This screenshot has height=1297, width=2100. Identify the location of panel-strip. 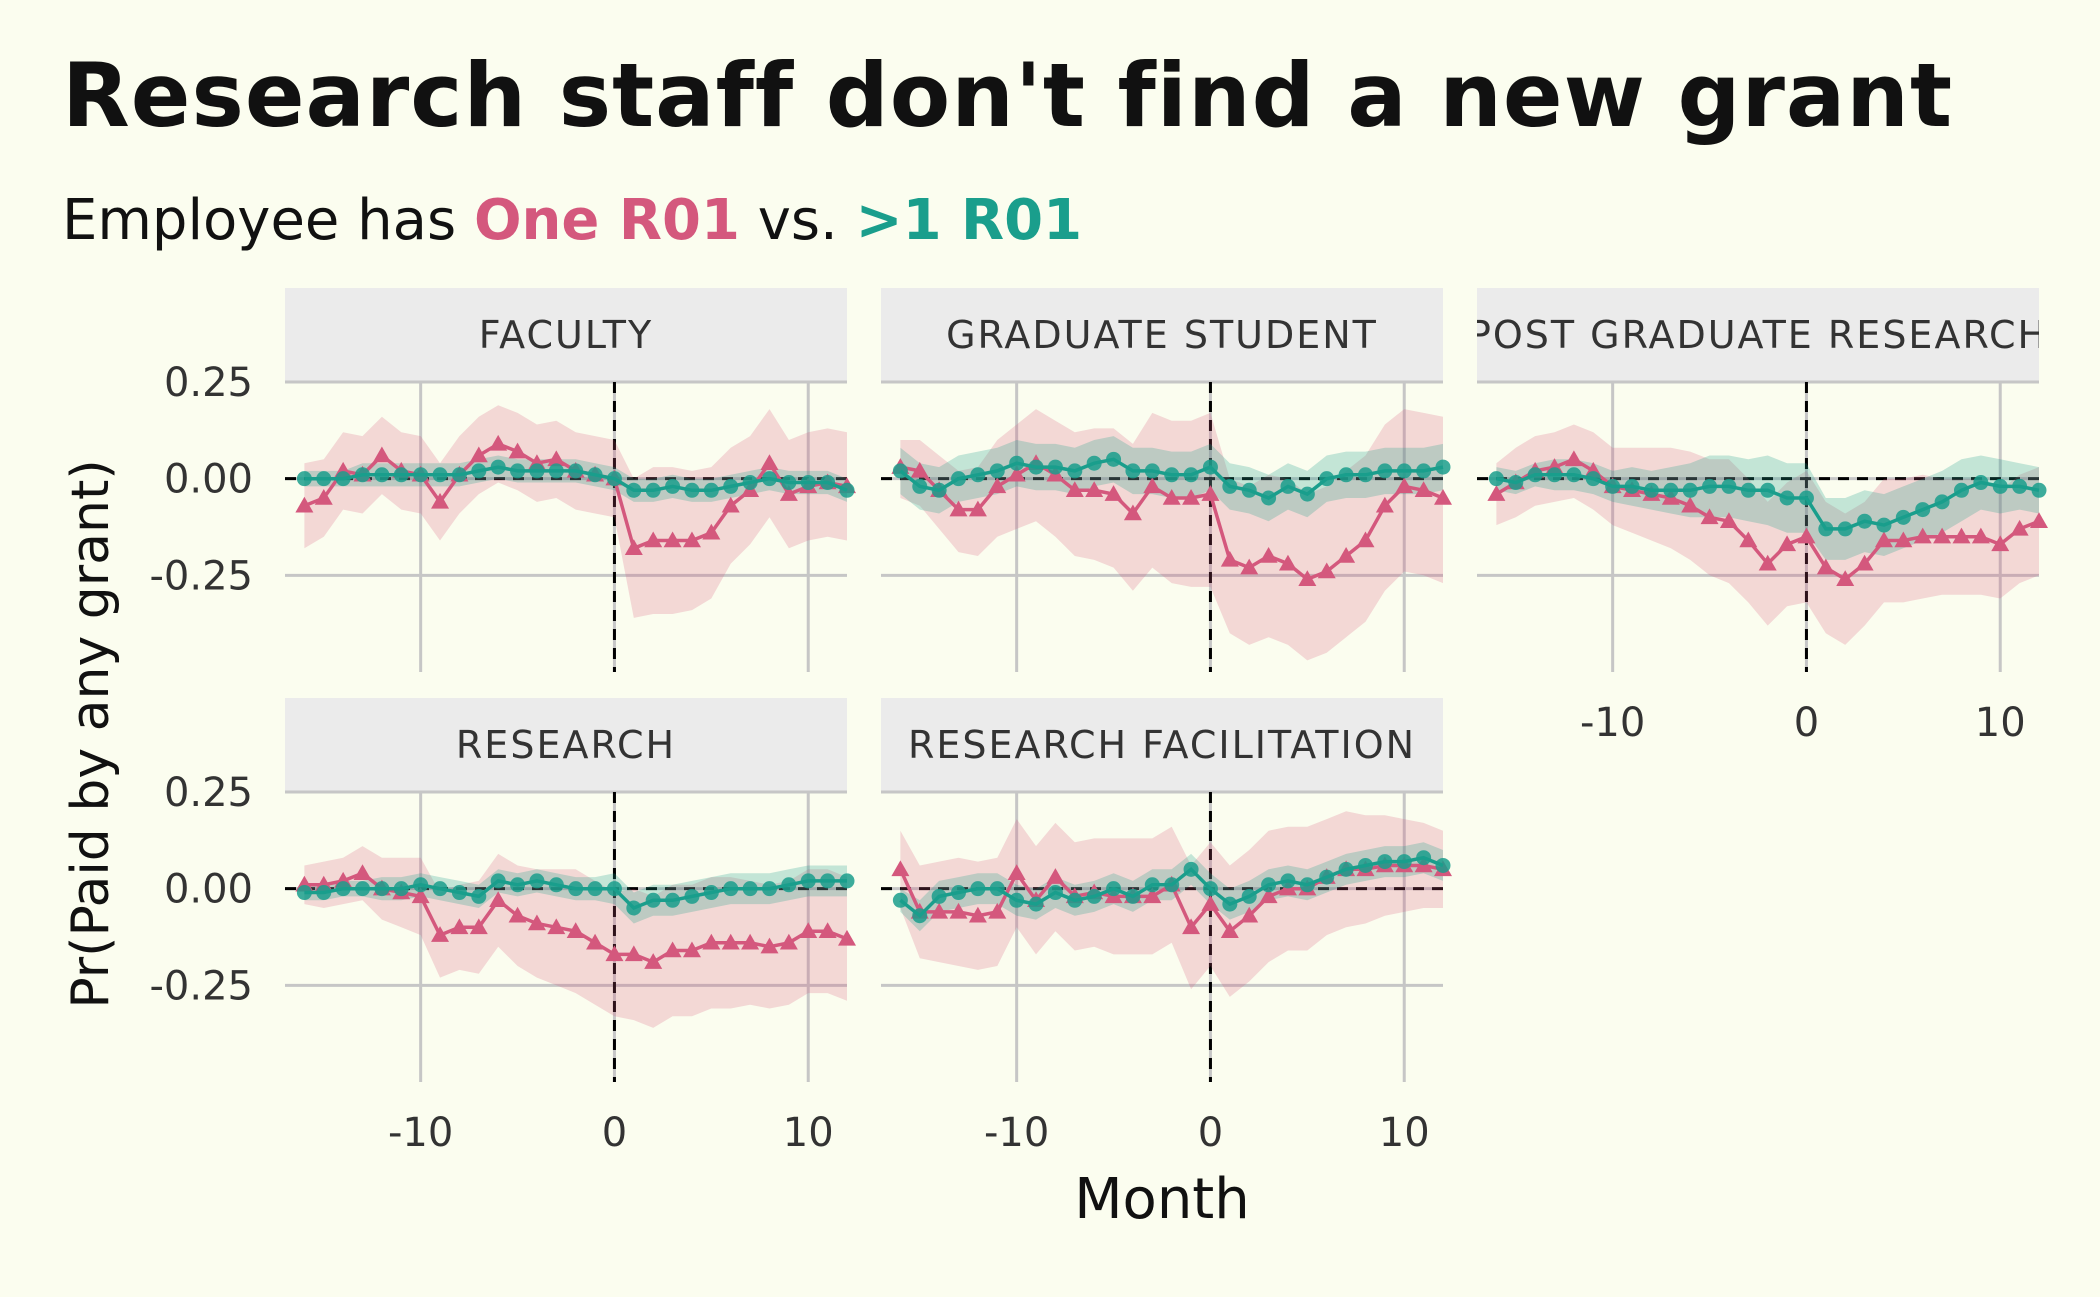
(1162, 745).